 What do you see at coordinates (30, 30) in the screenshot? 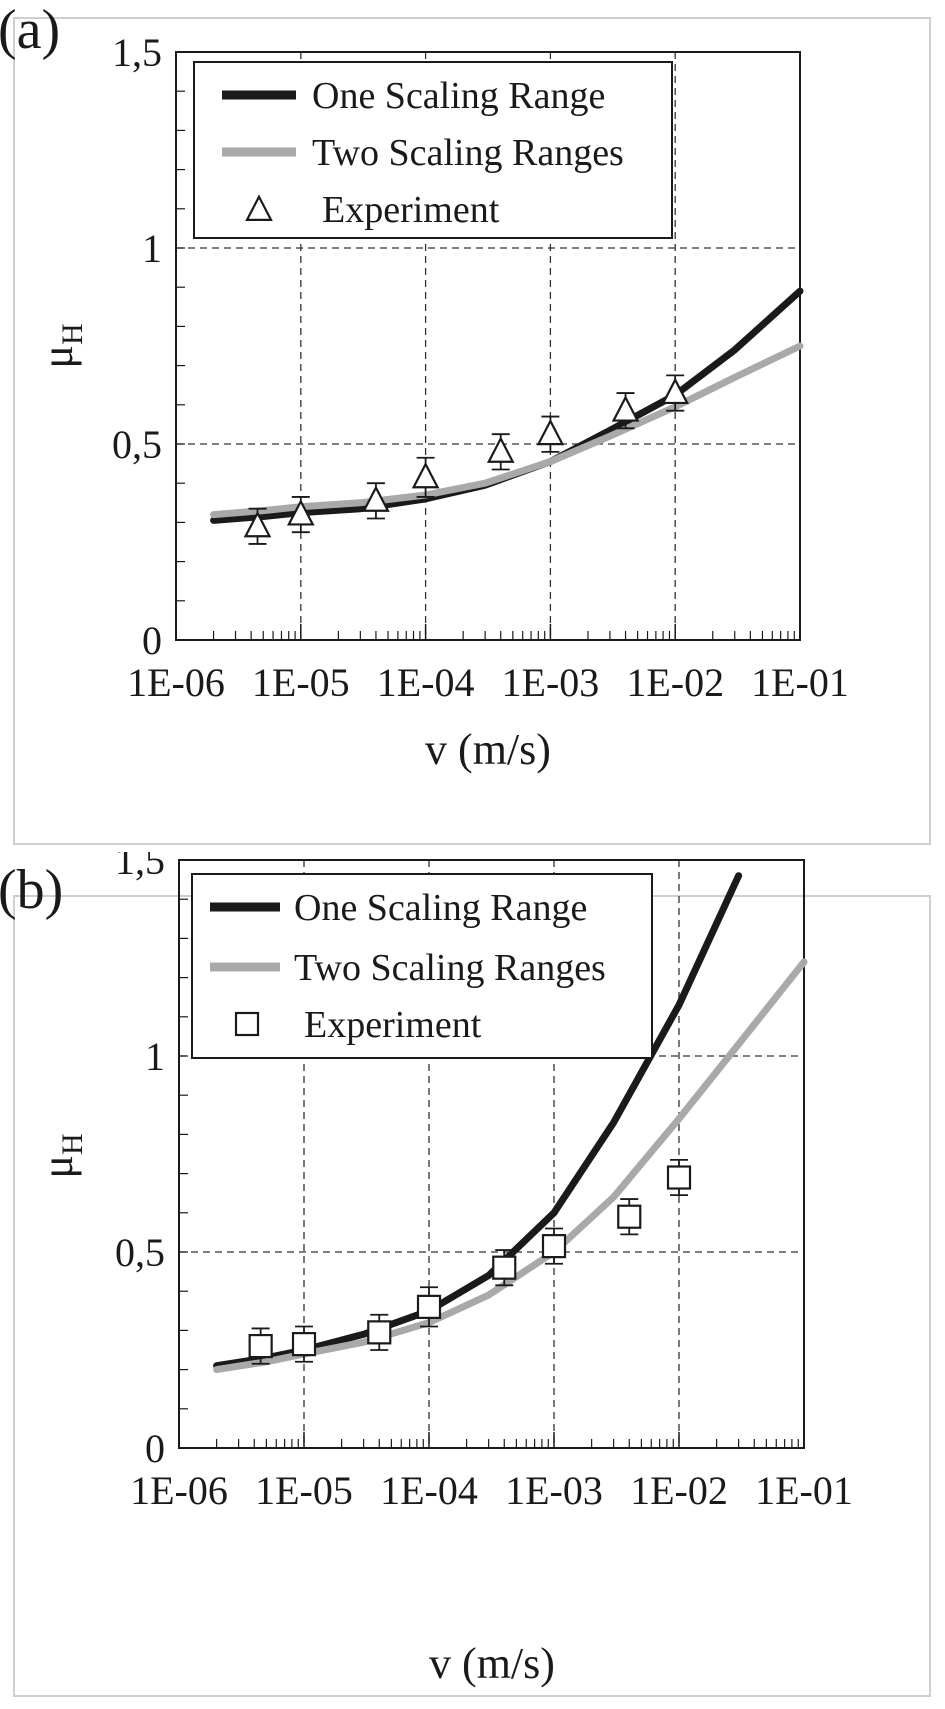
I see `panel-label: (a)` at bounding box center [30, 30].